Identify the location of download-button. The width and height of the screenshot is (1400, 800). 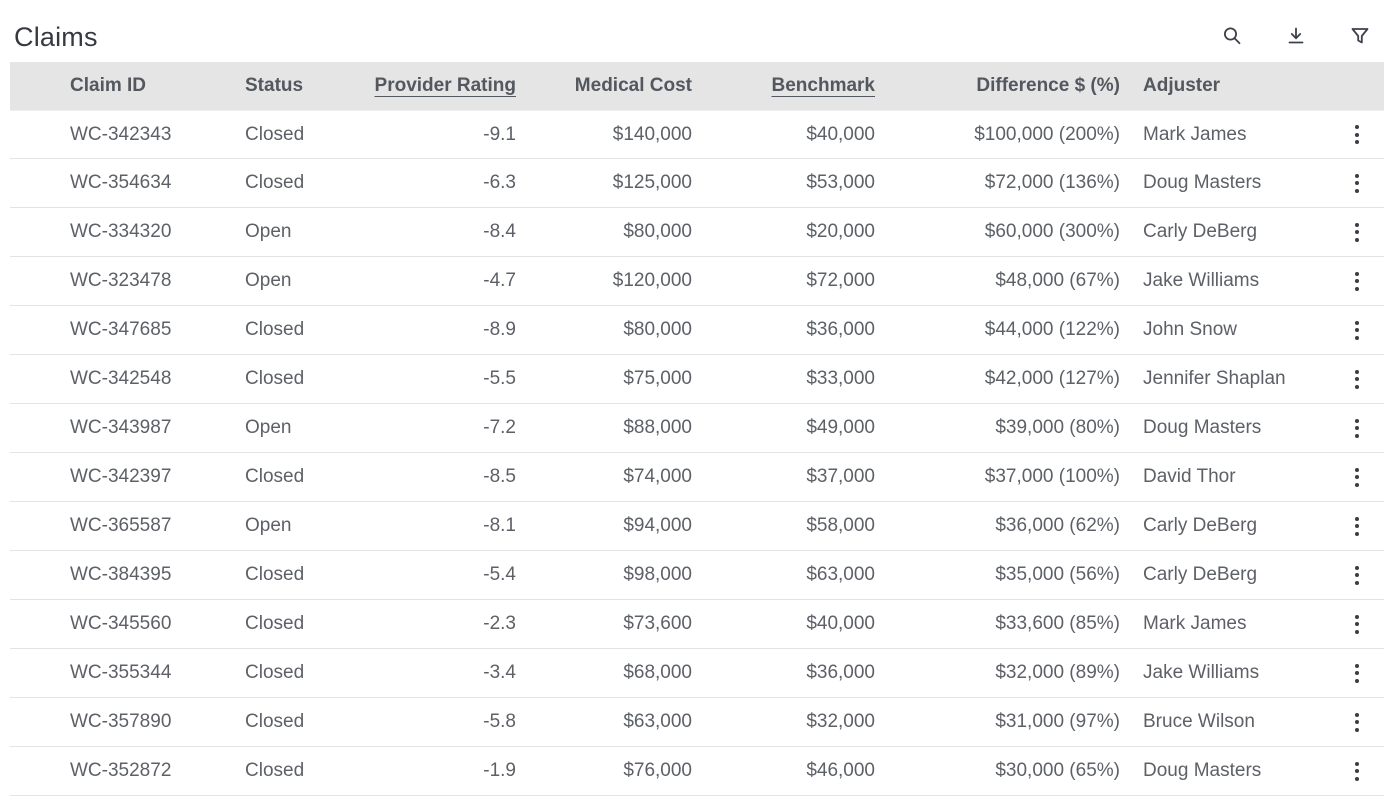
(1296, 37).